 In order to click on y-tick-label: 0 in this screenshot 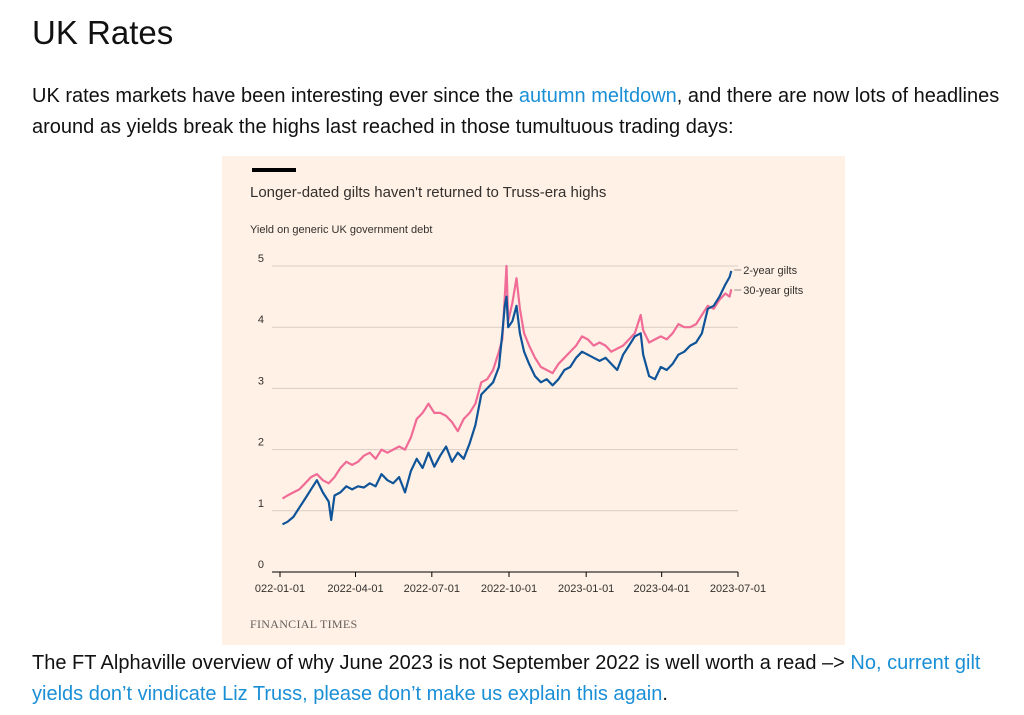, I will do `click(261, 565)`.